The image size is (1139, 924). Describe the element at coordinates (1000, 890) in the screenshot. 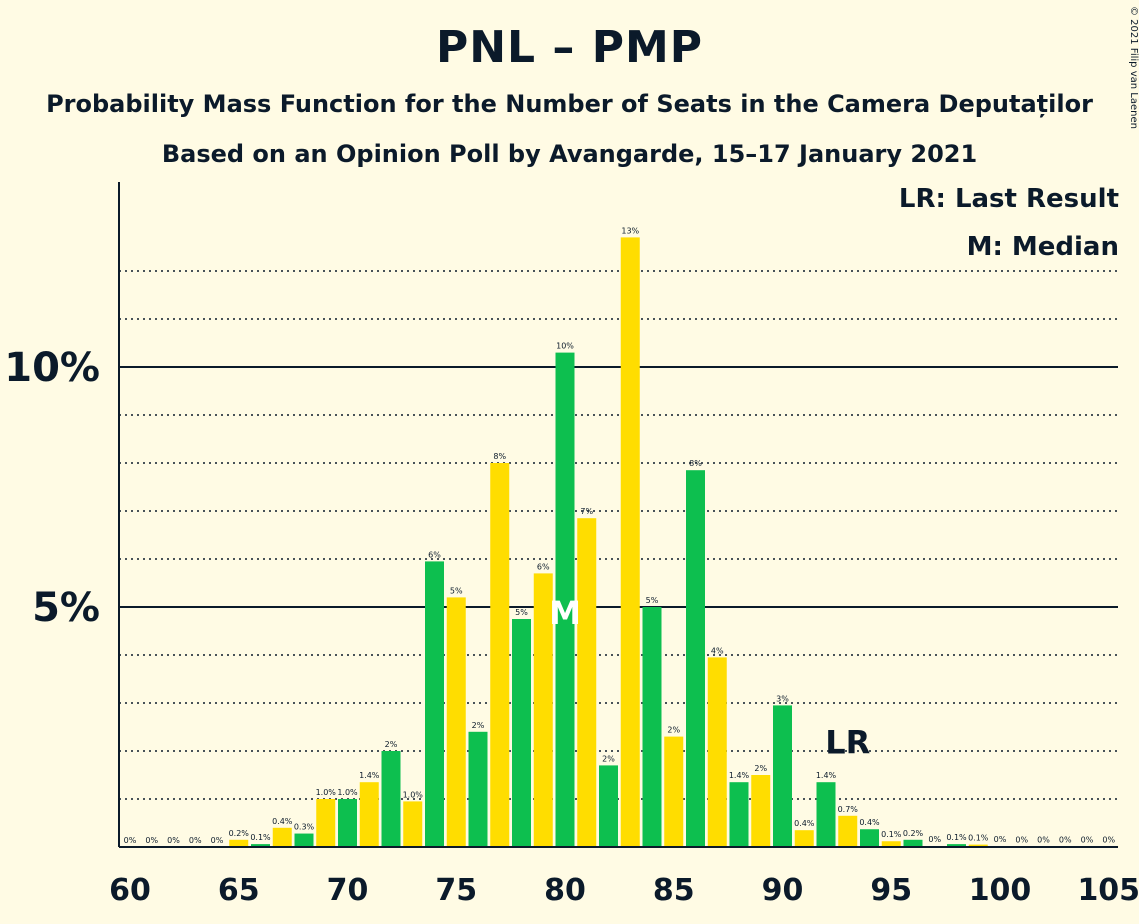

I see `x-tick-label: 100` at that location.